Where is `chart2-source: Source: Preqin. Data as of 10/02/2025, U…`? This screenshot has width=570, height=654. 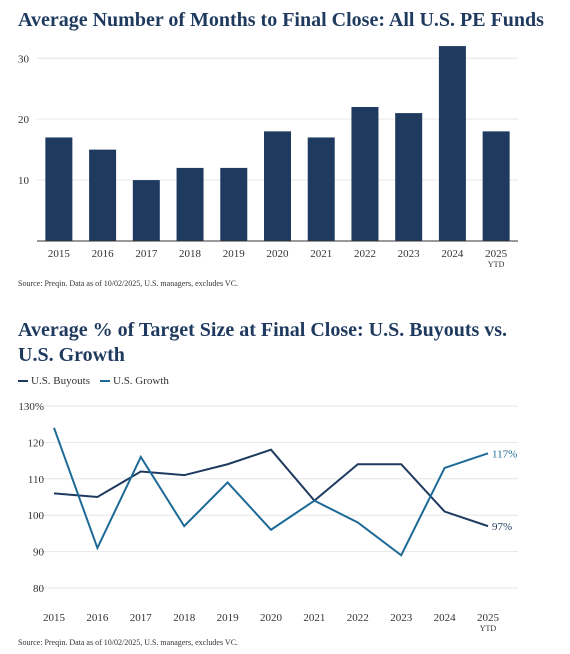
chart2-source: Source: Preqin. Data as of 10/02/2025, U… is located at coordinates (128, 642).